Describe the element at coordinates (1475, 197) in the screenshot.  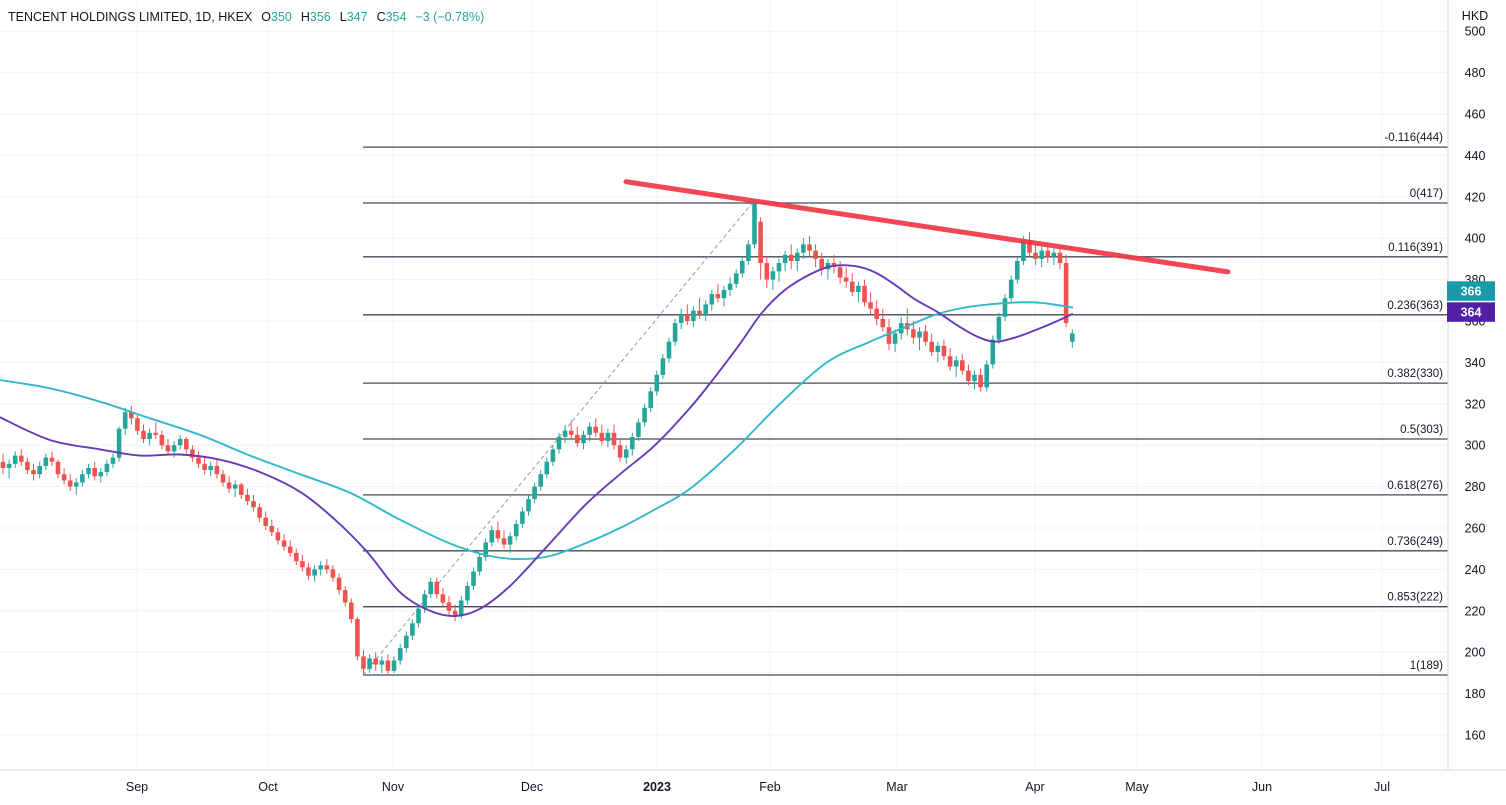
I see `price-tick-label: 420` at that location.